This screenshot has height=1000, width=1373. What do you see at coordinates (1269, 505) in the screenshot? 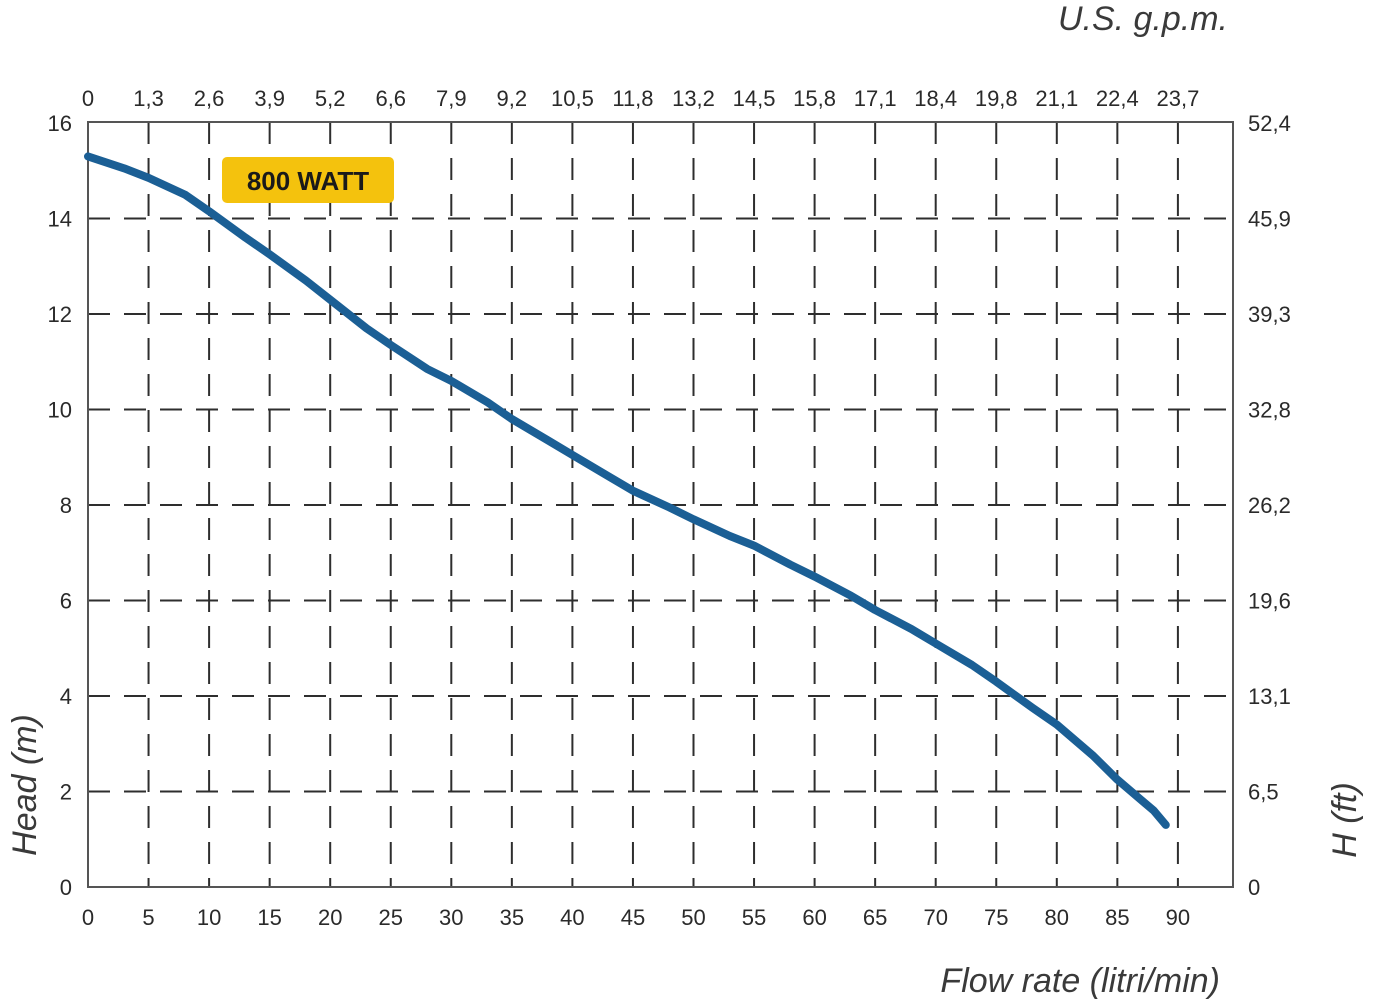
I see `y2-tick-4: 26,2` at bounding box center [1269, 505].